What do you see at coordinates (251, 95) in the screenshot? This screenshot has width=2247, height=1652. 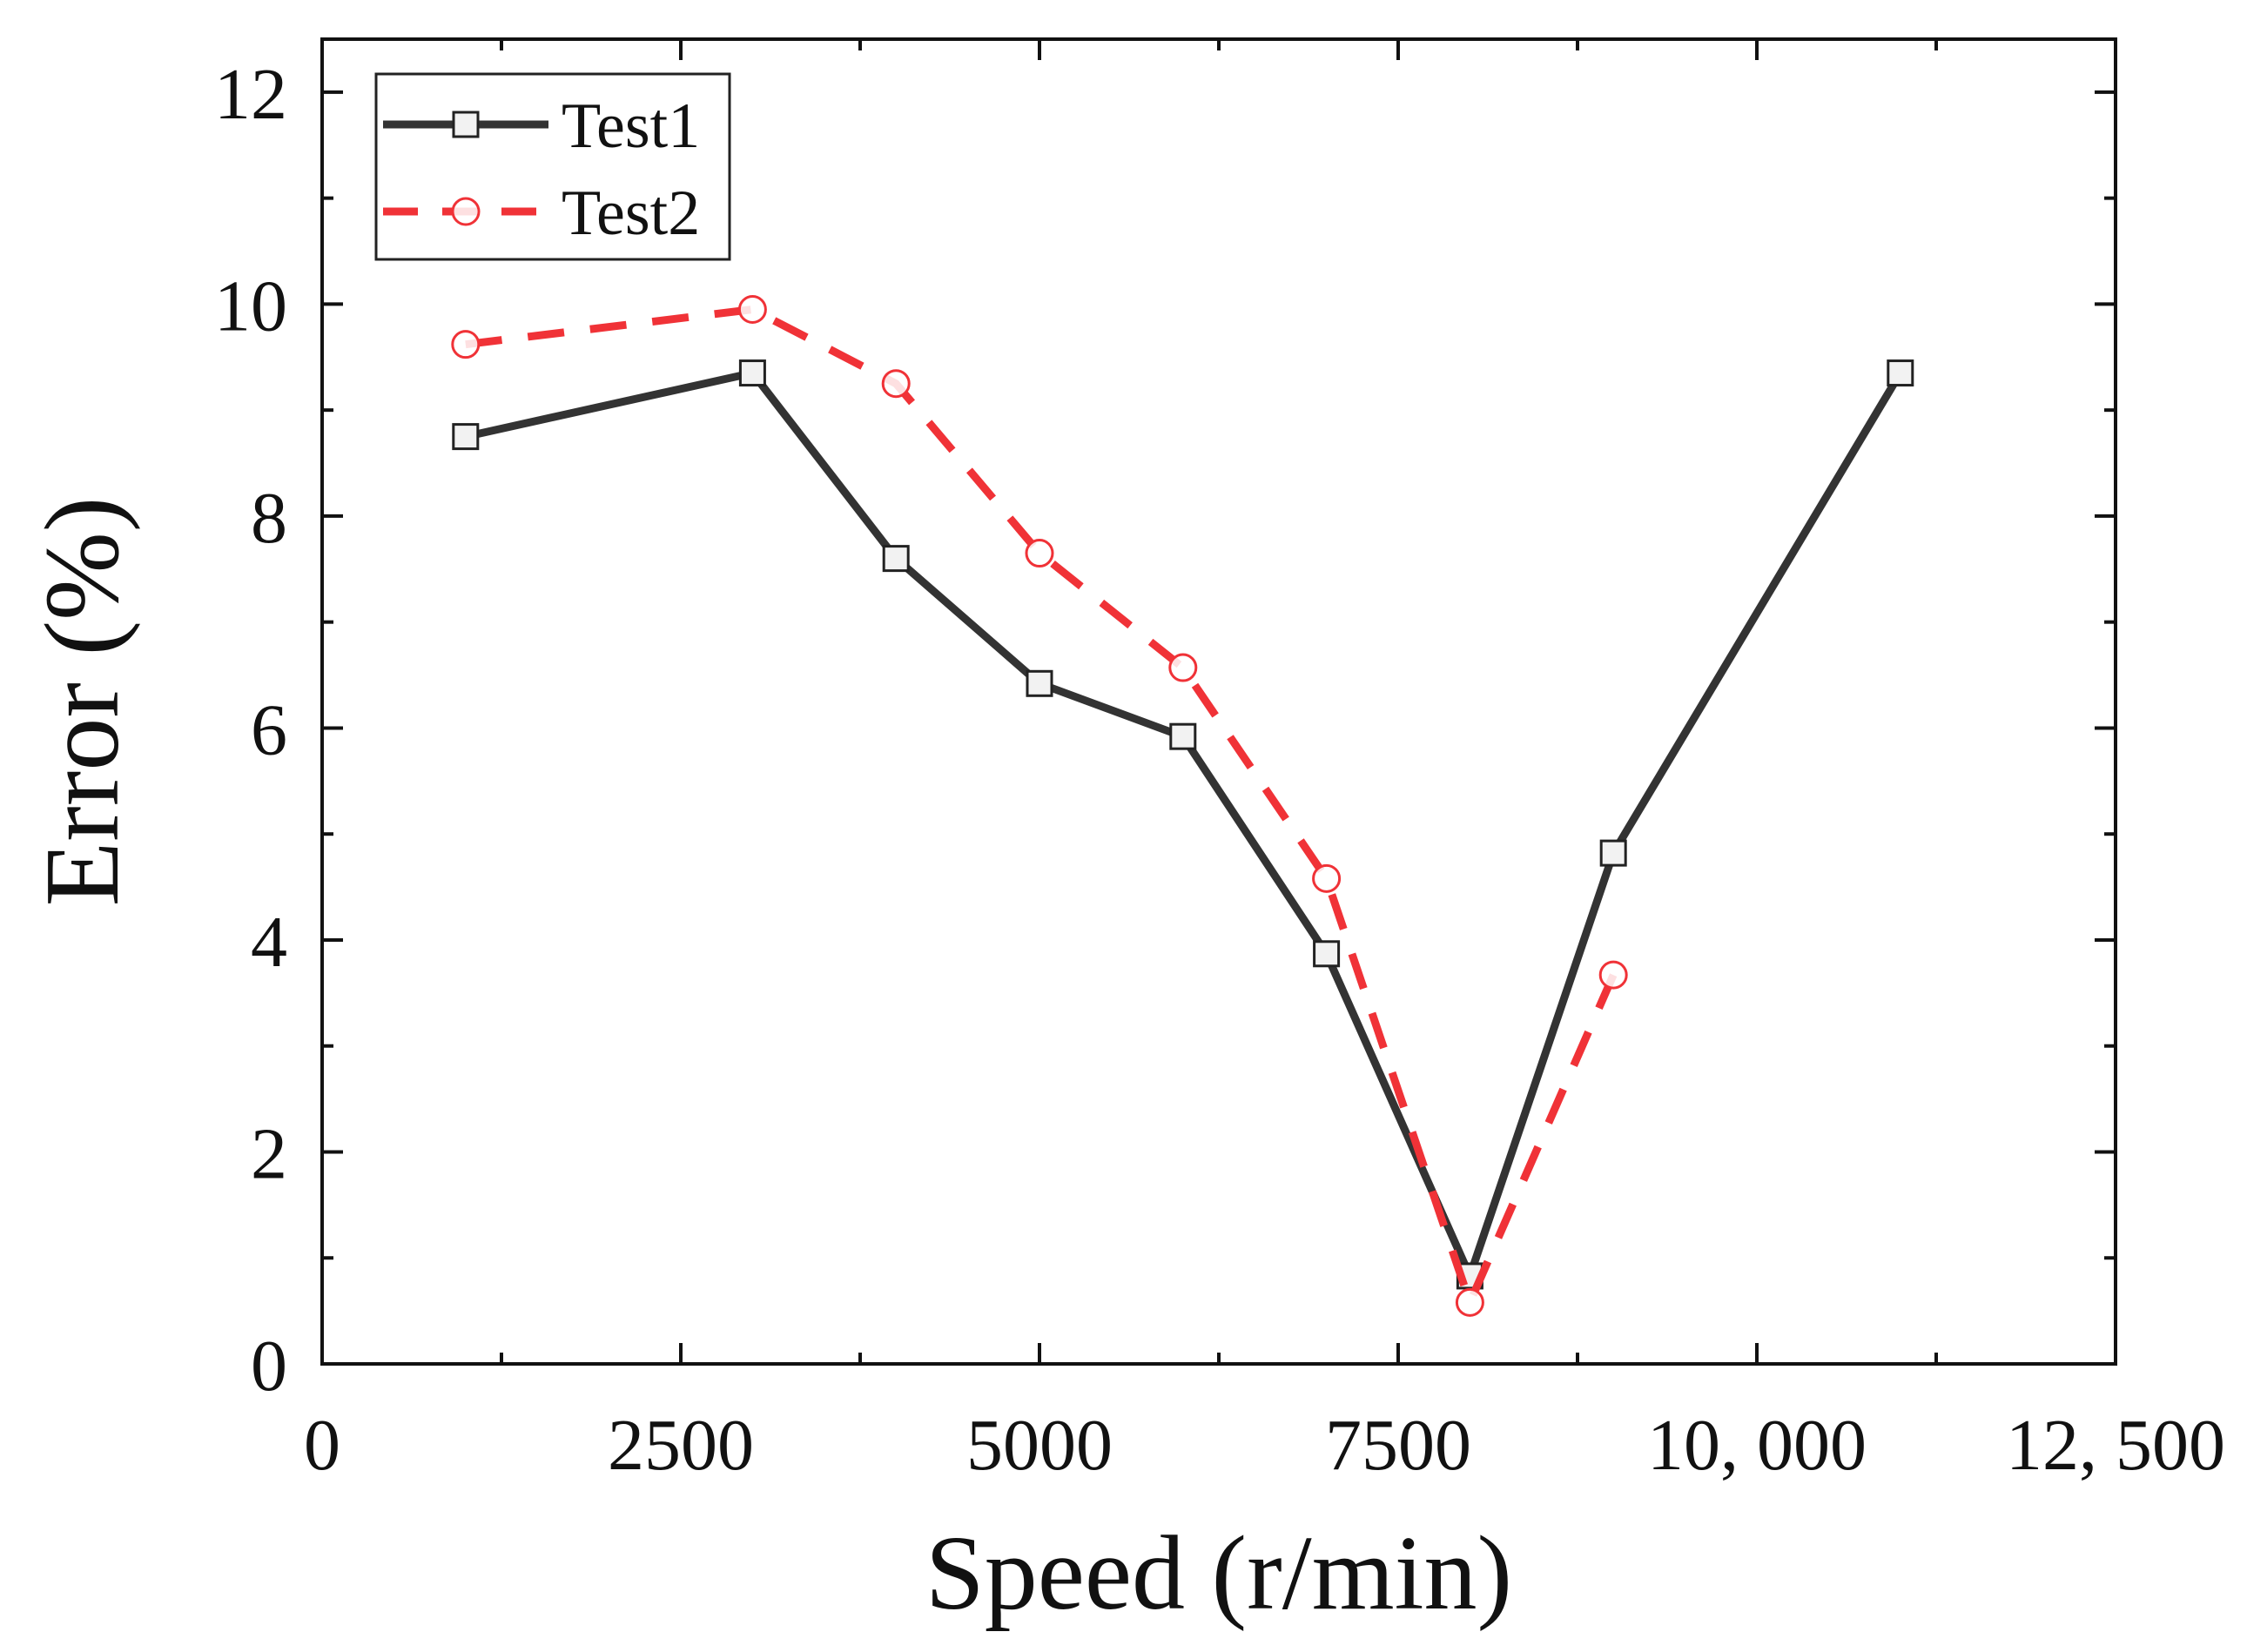 I see `y-tick-label: 12` at bounding box center [251, 95].